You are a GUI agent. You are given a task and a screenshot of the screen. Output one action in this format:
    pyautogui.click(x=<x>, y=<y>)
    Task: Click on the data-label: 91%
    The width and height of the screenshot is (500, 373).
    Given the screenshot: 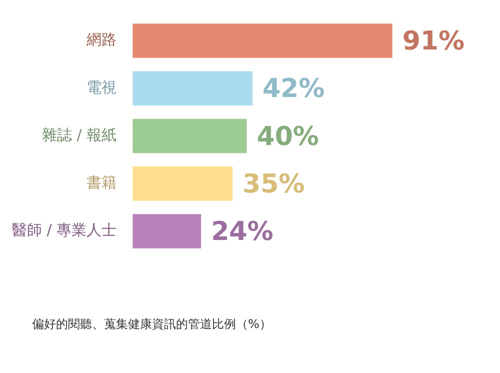 What is the action you would take?
    pyautogui.click(x=433, y=41)
    